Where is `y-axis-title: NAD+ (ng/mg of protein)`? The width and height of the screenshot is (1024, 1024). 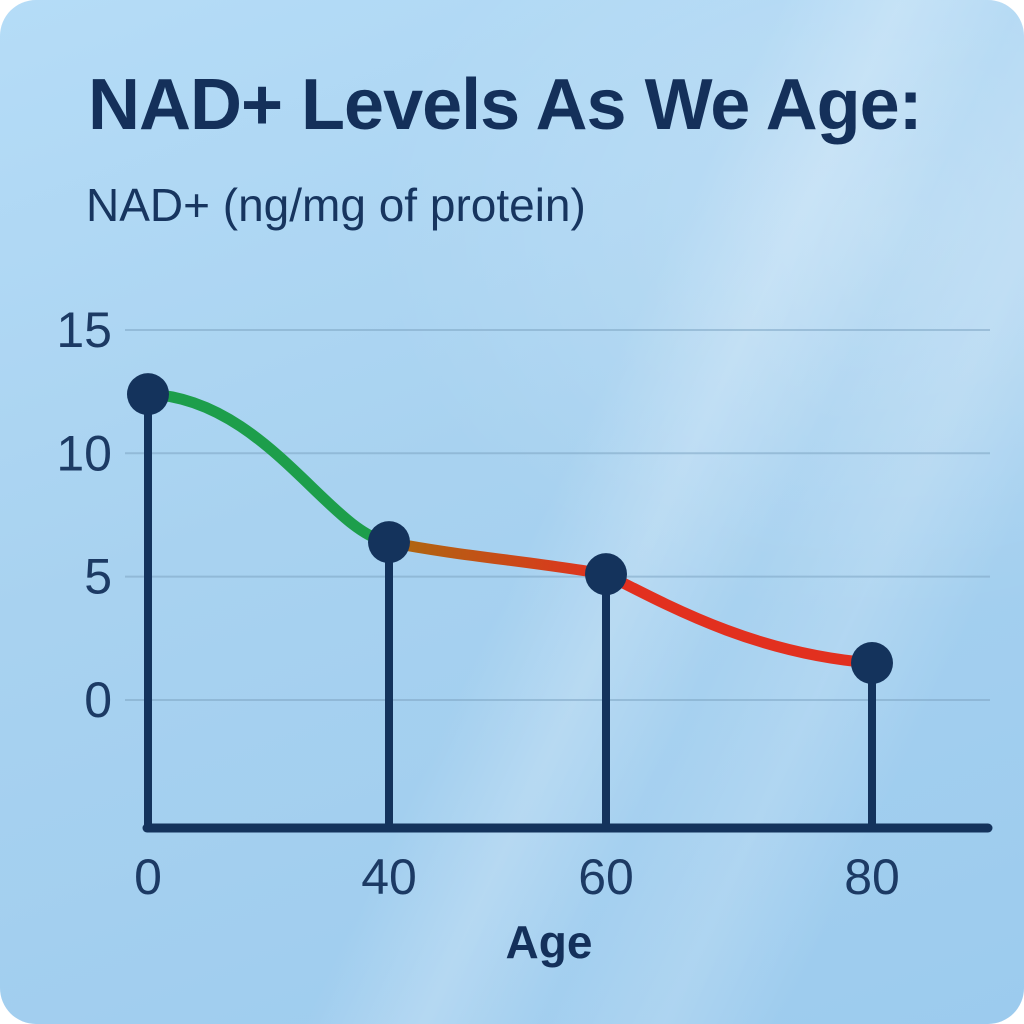
y-axis-title: NAD+ (ng/mg of protein) is located at coordinates (336, 205).